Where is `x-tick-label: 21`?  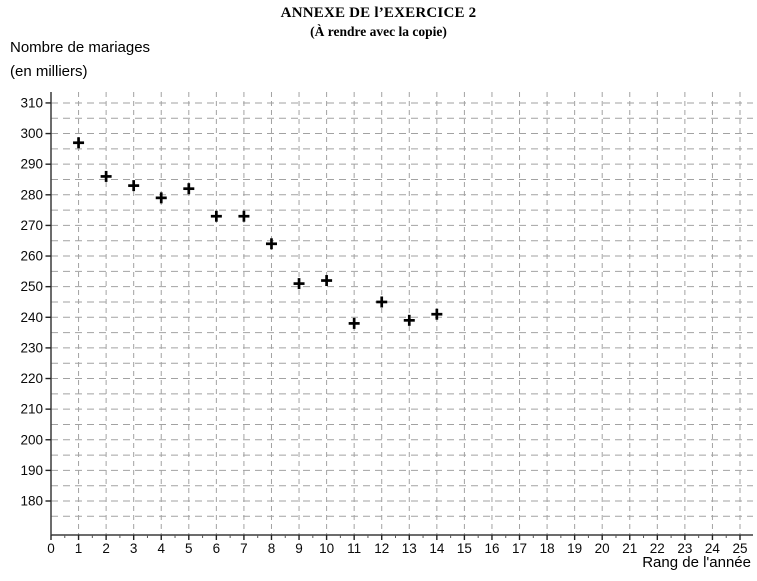 x-tick-label: 21 is located at coordinates (629, 548).